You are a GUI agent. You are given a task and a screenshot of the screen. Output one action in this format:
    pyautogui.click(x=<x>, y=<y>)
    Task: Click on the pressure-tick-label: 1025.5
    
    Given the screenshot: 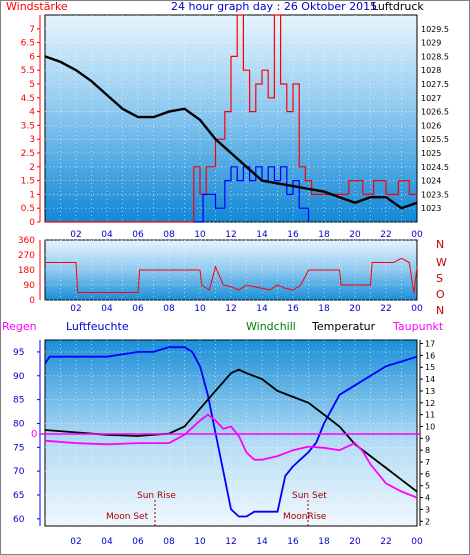 What is the action you would take?
    pyautogui.click(x=435, y=139)
    